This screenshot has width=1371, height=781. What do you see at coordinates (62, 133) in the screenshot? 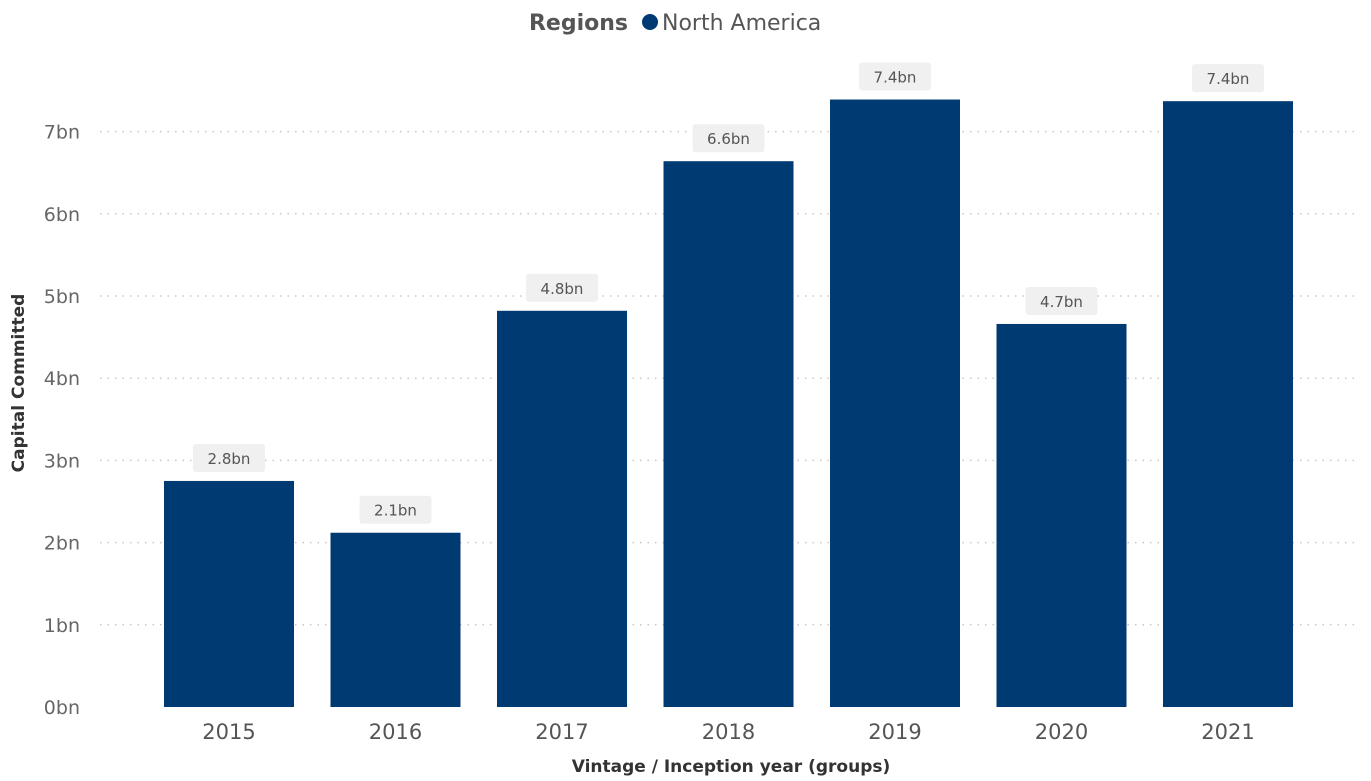
I see `y-tick-label-7bn: 7bn` at bounding box center [62, 133].